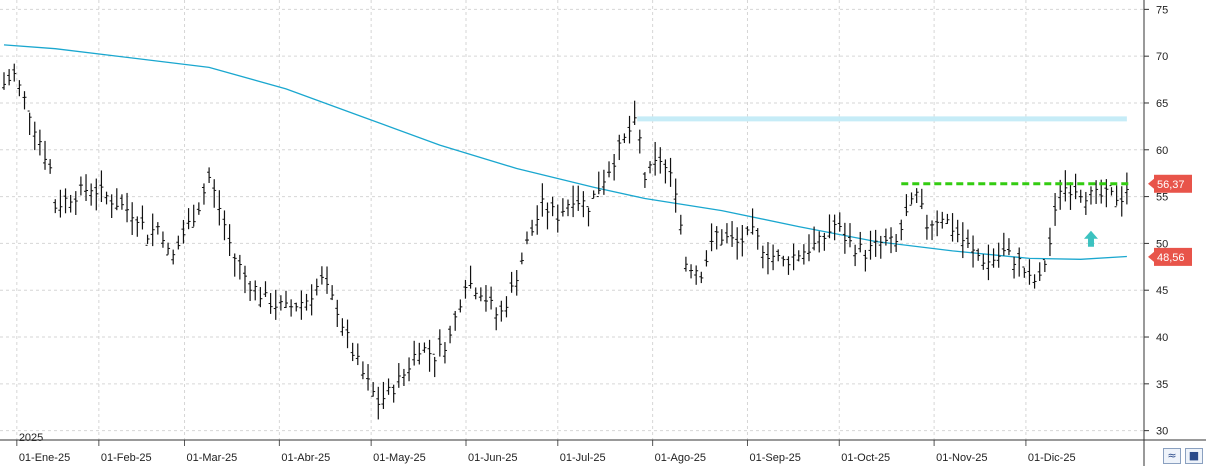  What do you see at coordinates (493, 458) in the screenshot?
I see `x-tick-label: 01-Jun-25` at bounding box center [493, 458].